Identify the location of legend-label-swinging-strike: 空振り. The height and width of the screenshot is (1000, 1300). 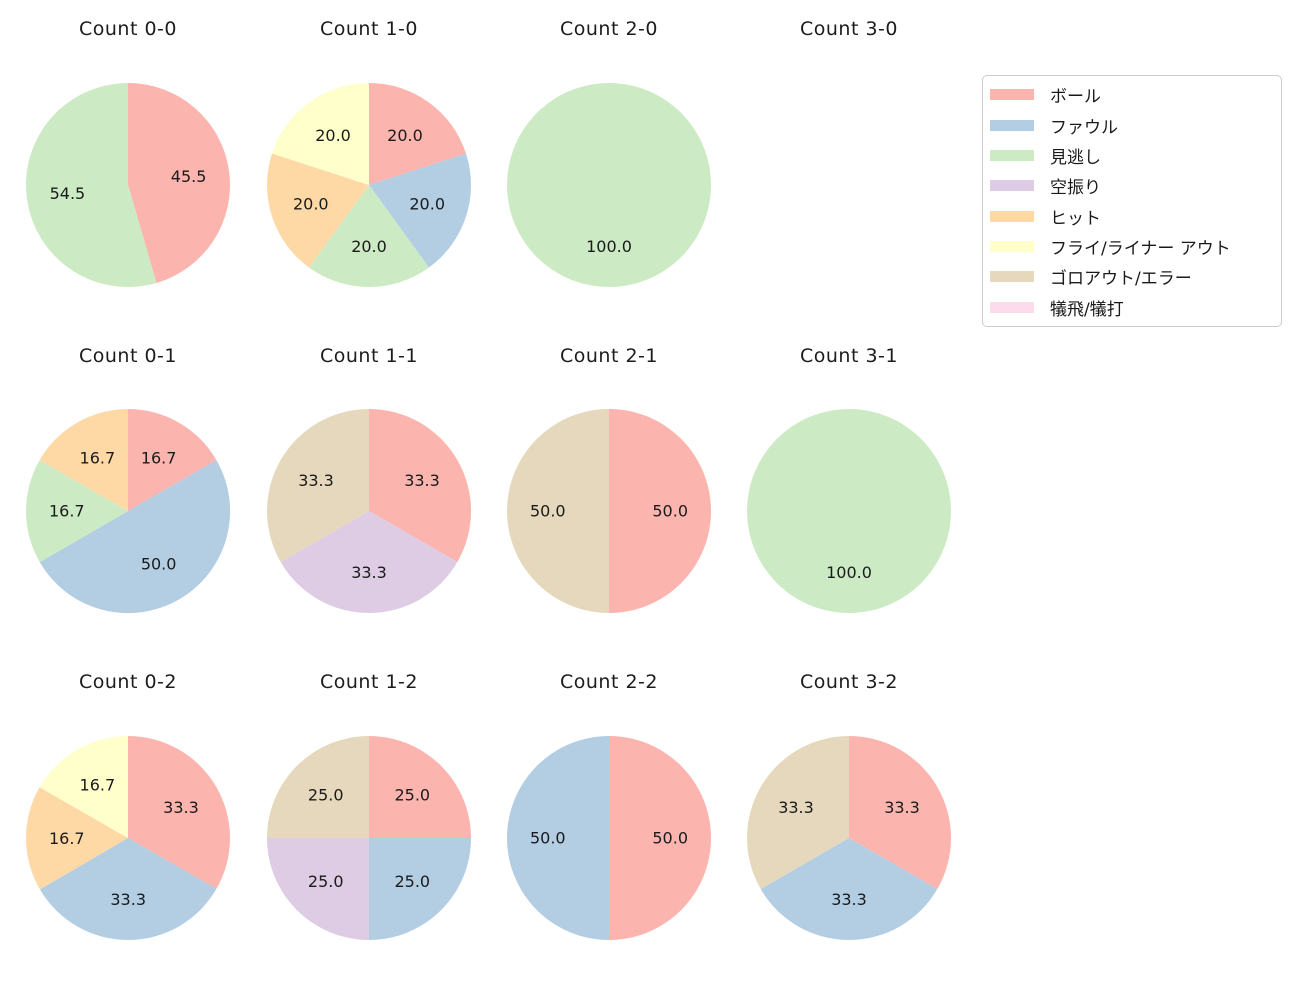
(1075, 188).